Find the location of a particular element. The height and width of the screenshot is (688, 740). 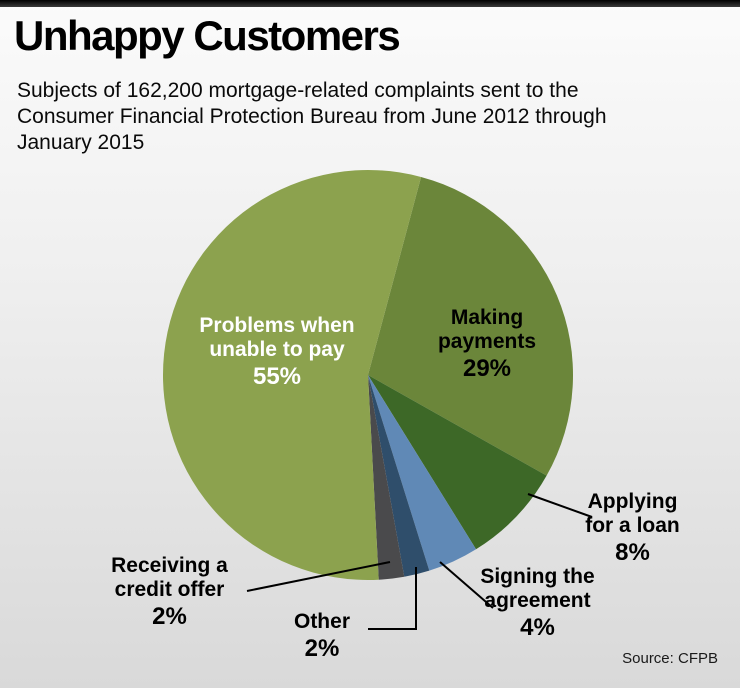

leader-line-other is located at coordinates (392, 598).